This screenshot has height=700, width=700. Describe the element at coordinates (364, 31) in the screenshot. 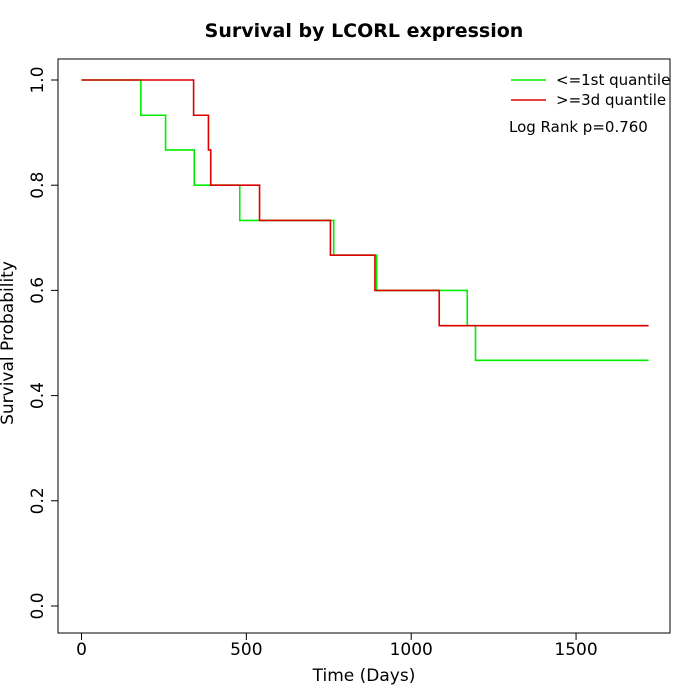

I see `chart-title: Survival by LCORL expression` at that location.